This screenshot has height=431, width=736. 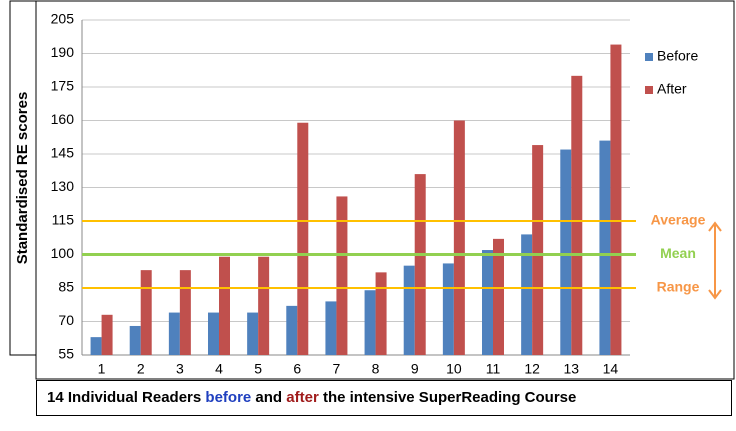 What do you see at coordinates (678, 287) in the screenshot?
I see `reference-label: Range` at bounding box center [678, 287].